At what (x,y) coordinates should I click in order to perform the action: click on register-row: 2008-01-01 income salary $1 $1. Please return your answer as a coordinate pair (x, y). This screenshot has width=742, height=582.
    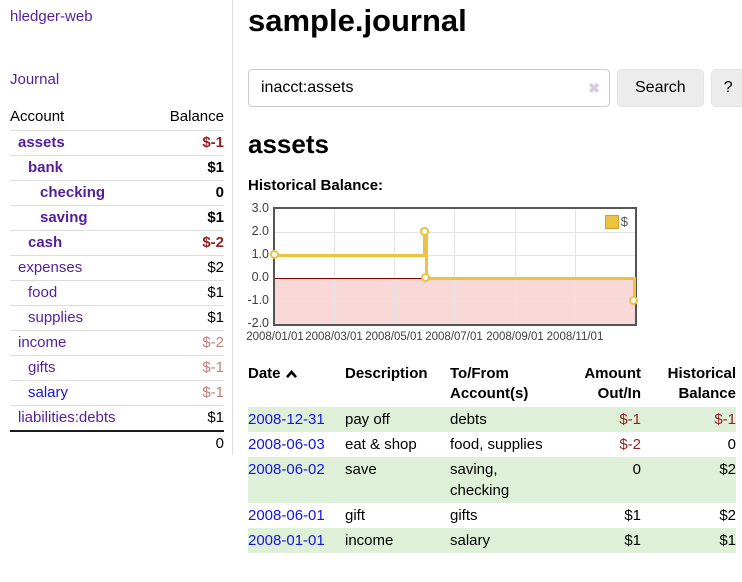
    Looking at the image, I should click on (492, 540).